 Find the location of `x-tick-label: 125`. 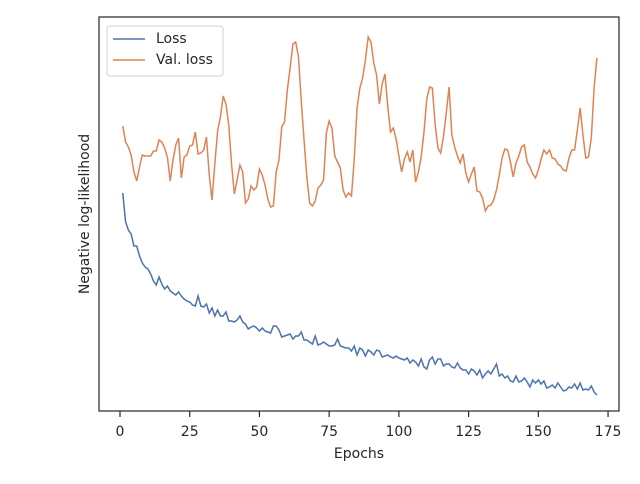

x-tick-label: 125 is located at coordinates (468, 432).